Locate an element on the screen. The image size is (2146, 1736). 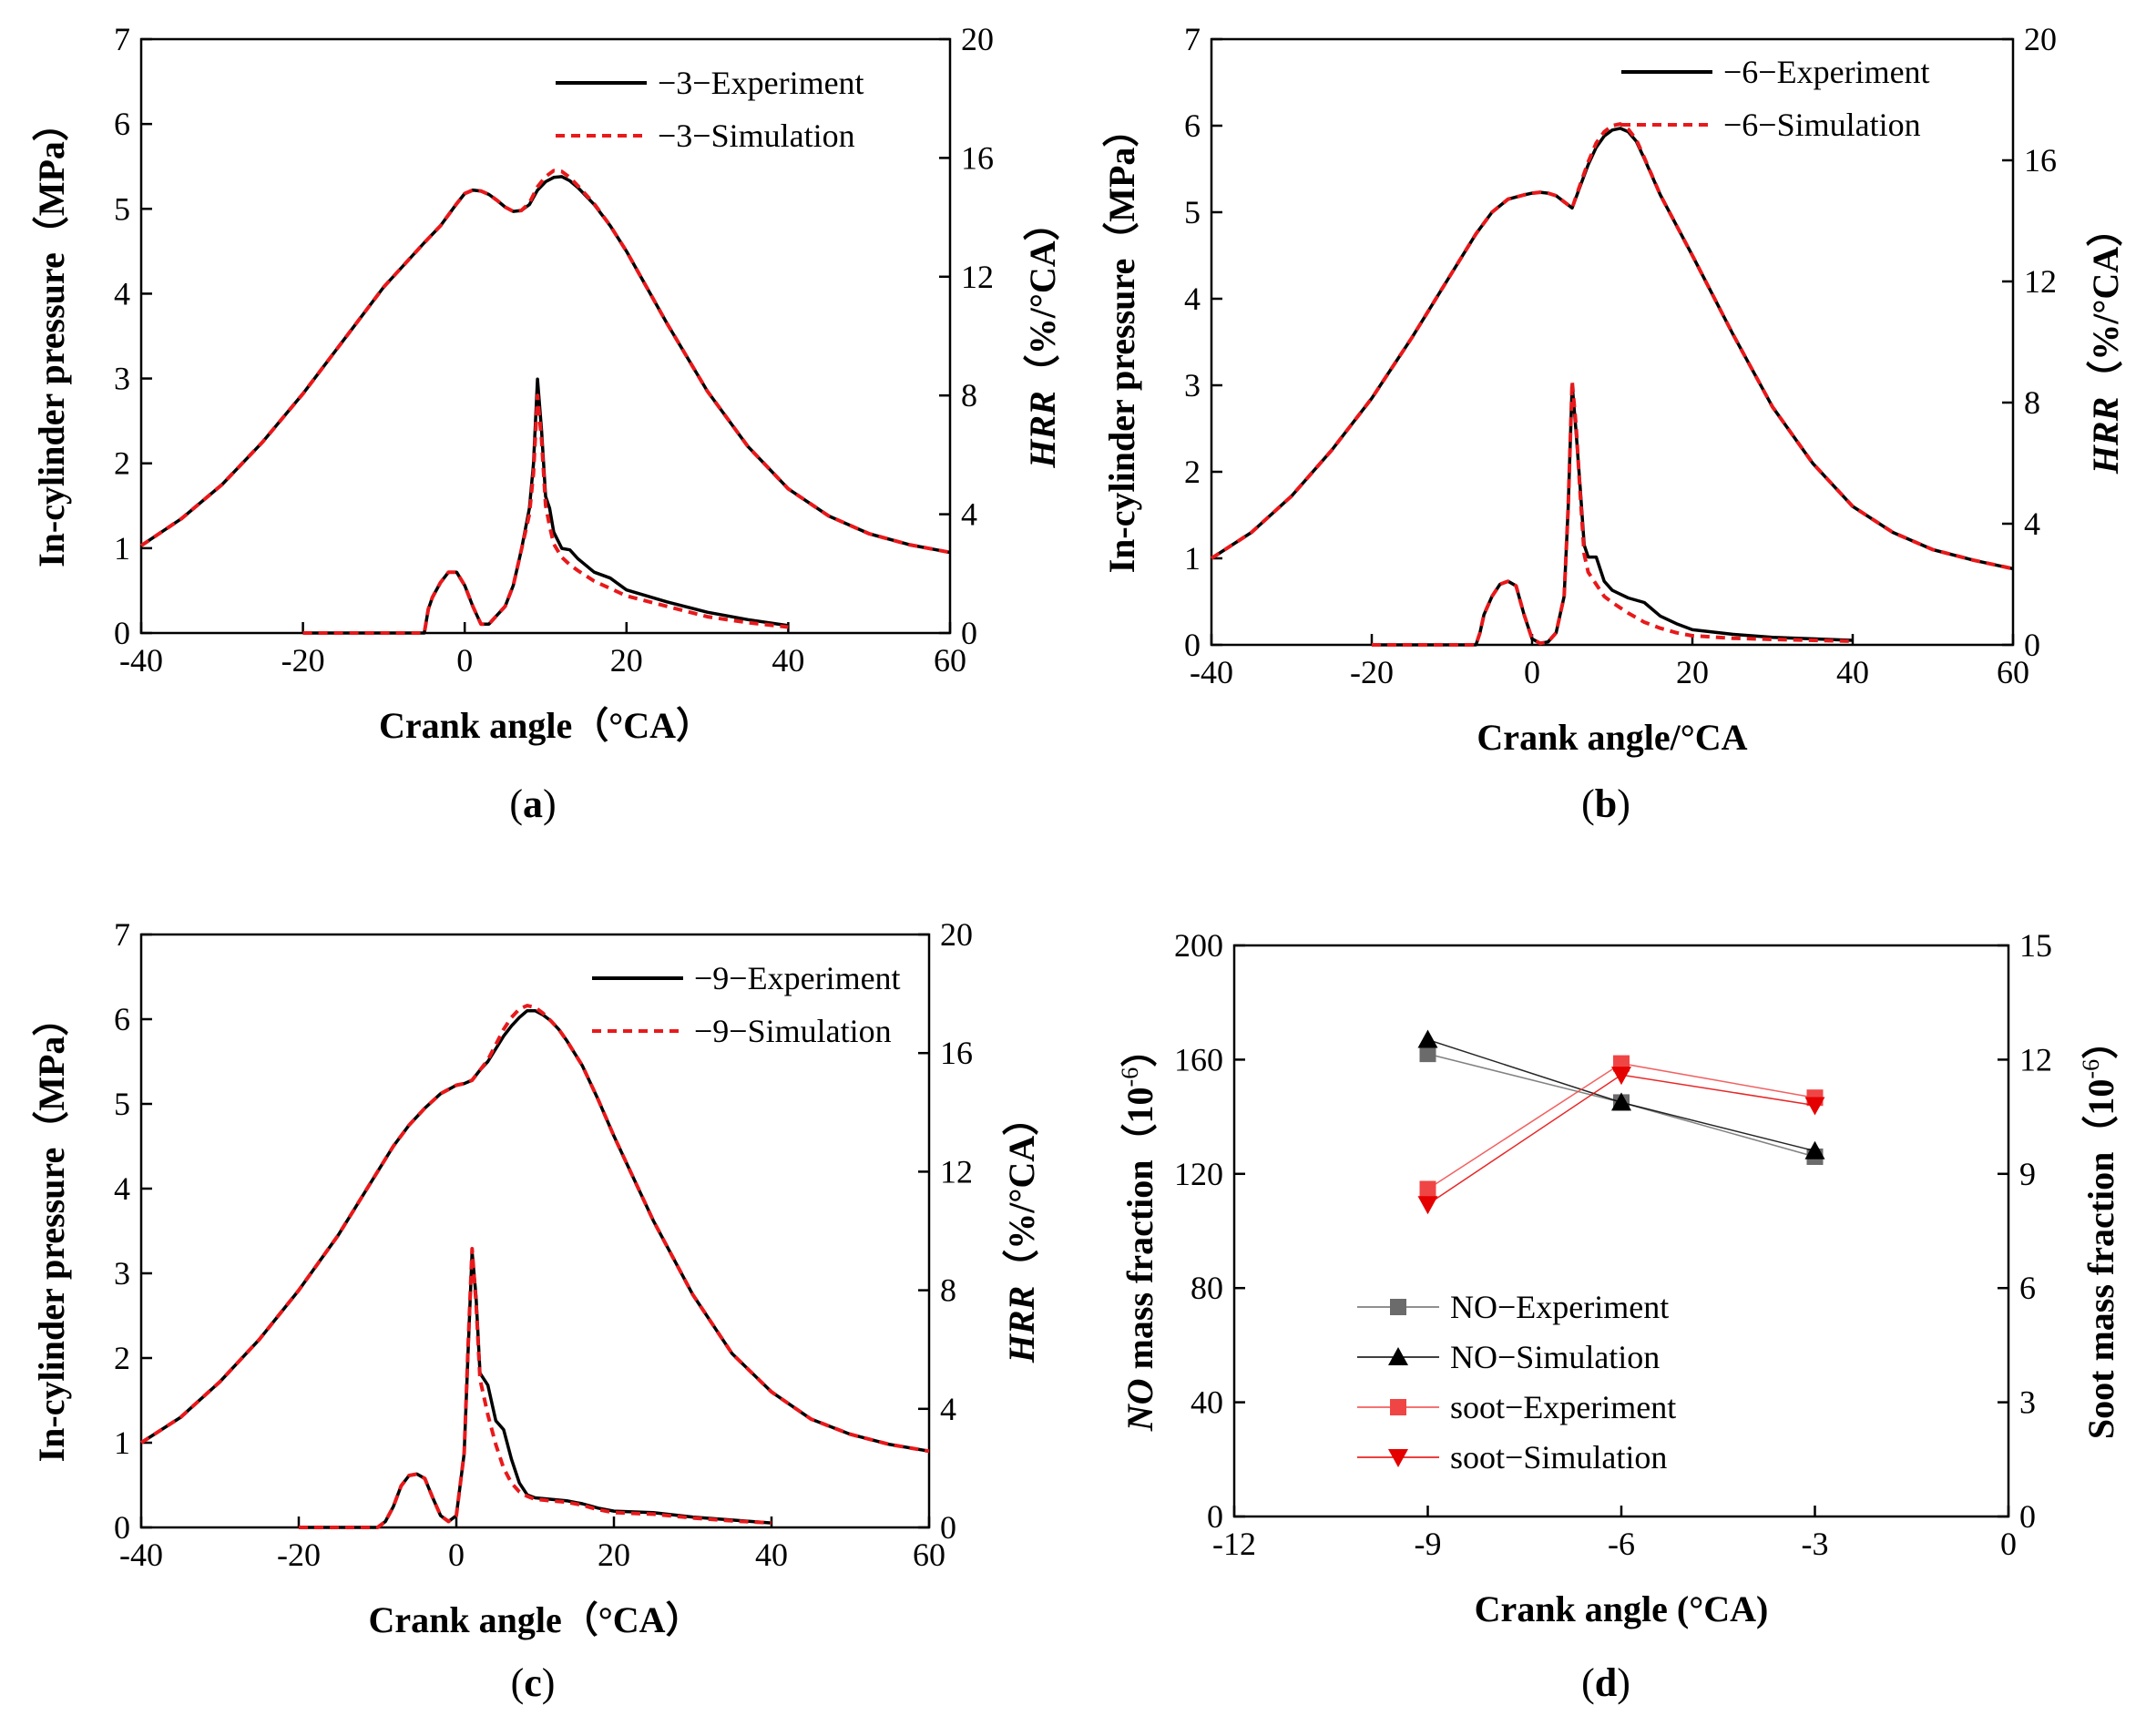
y-right-axis-title: Soot mass fraction（10-6） is located at coordinates (2099, 1231).